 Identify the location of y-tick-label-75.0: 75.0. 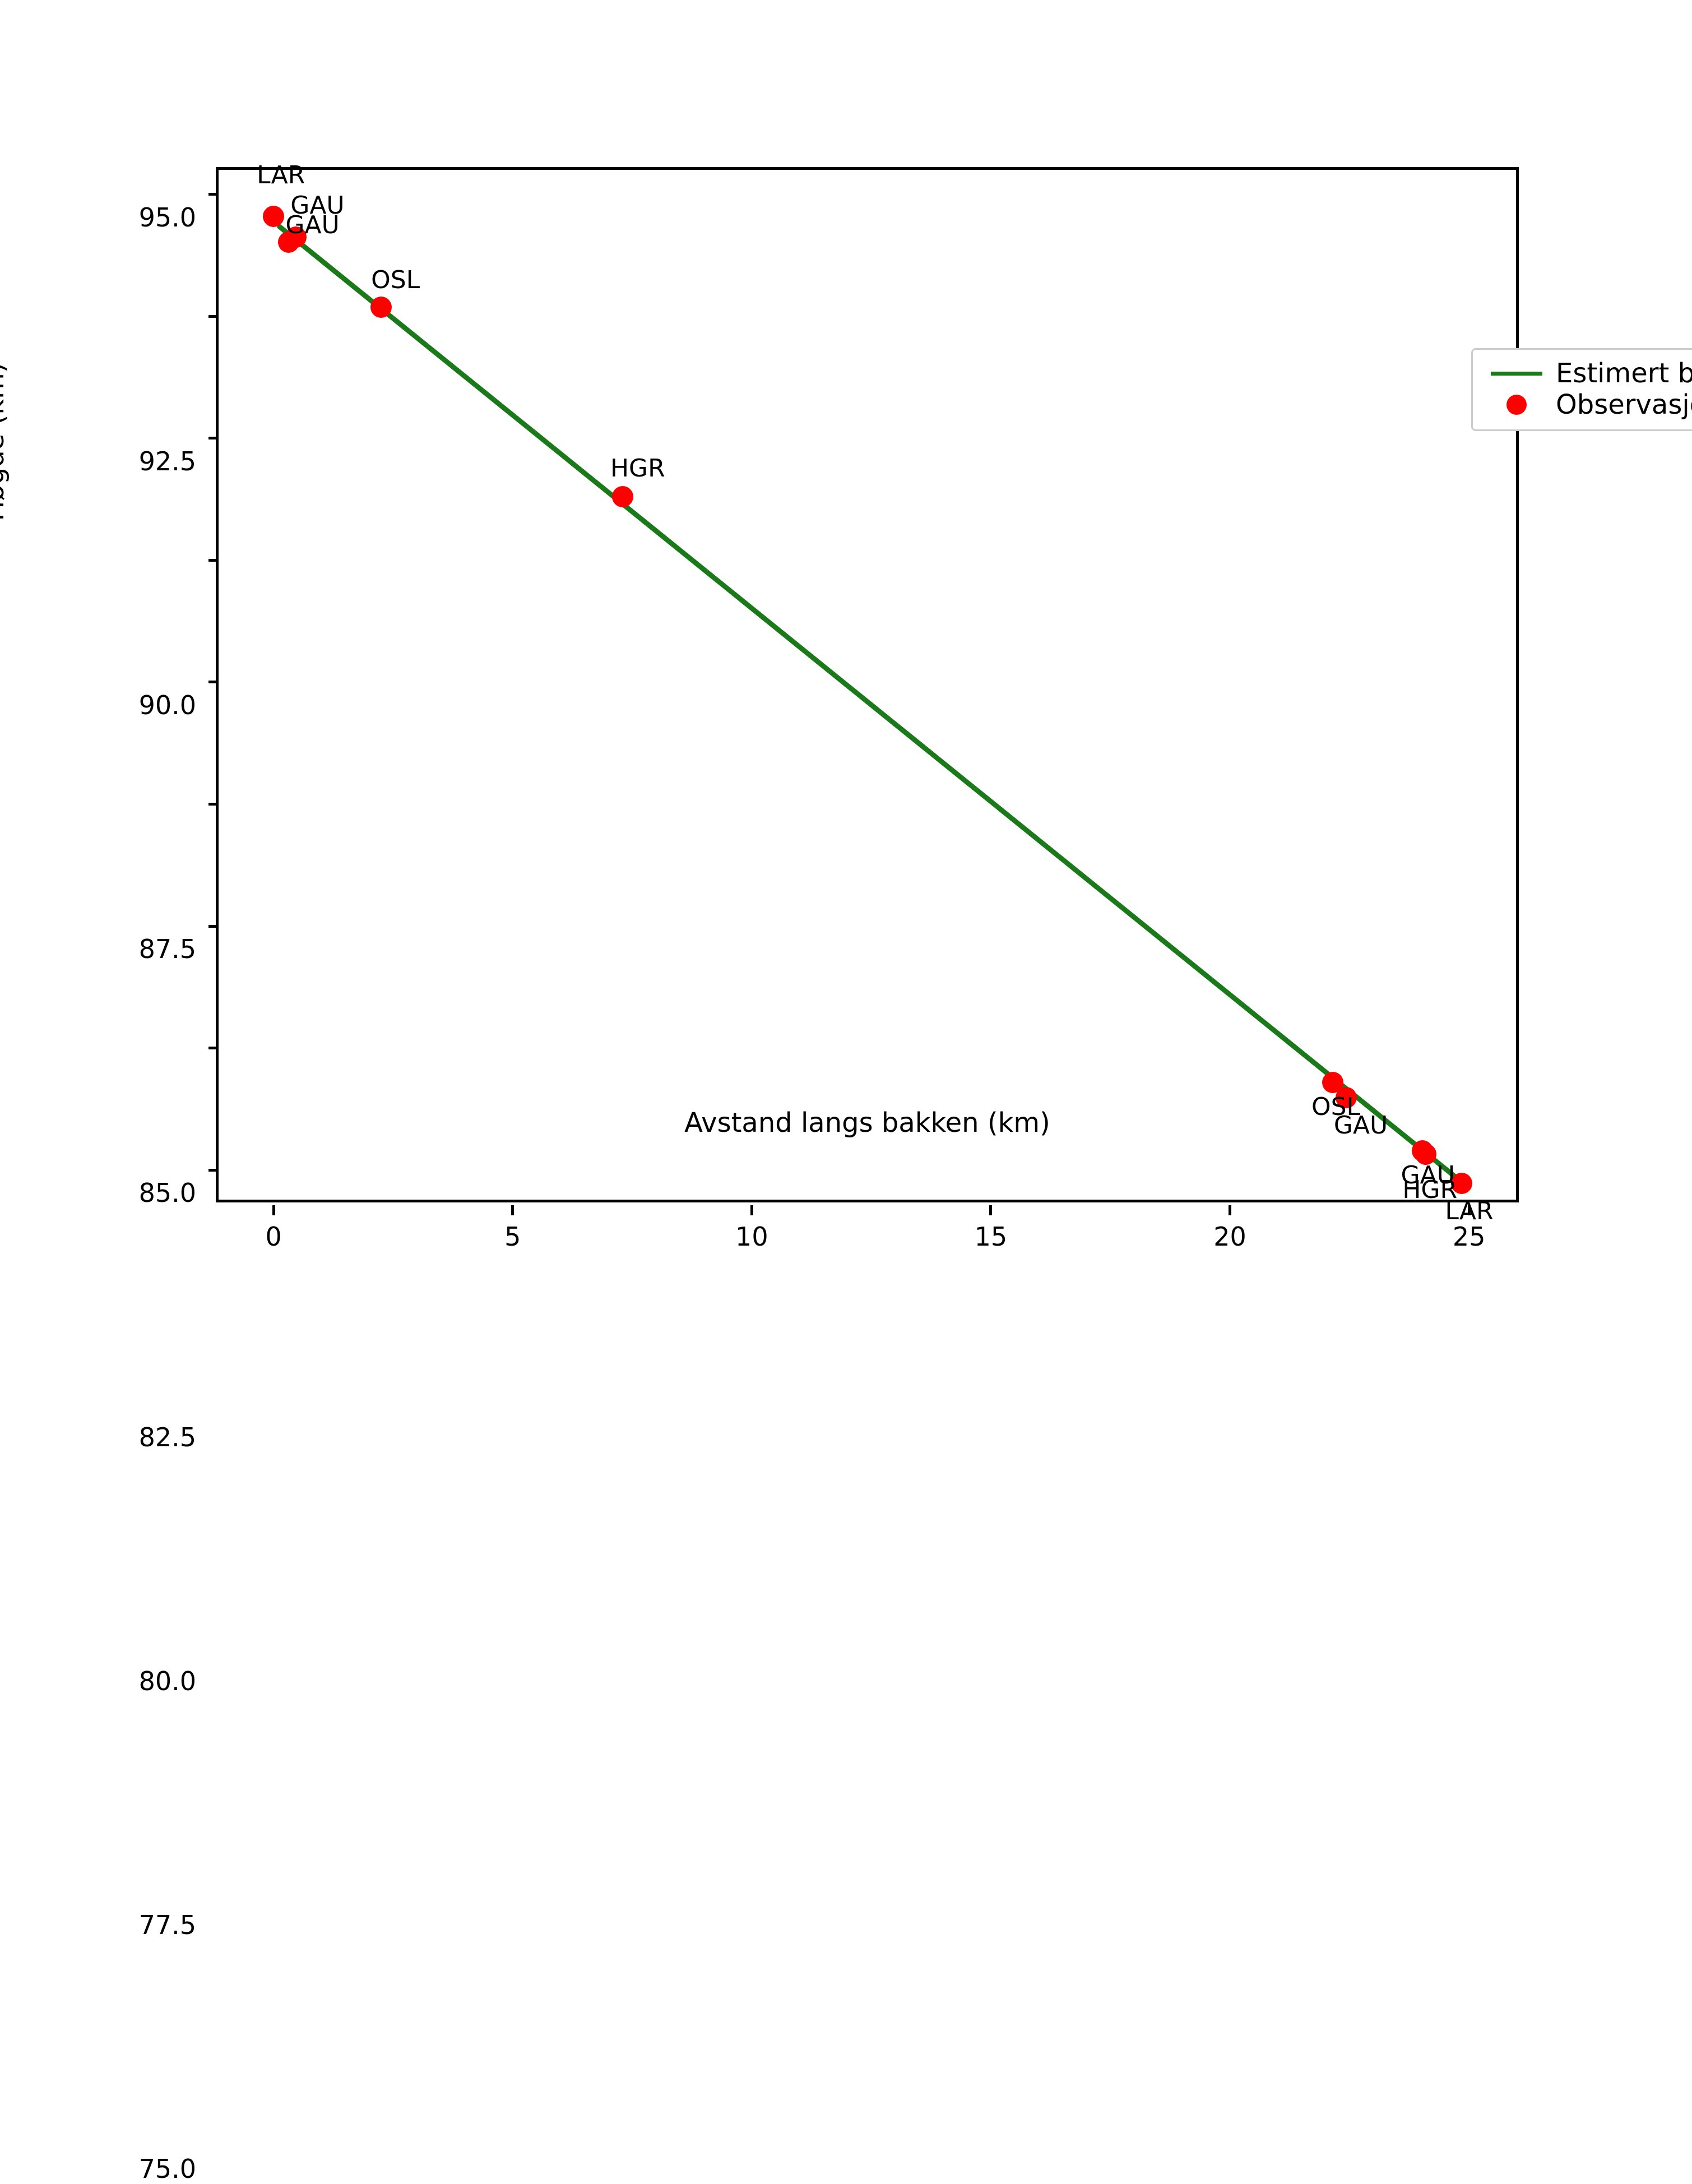
(167, 2169).